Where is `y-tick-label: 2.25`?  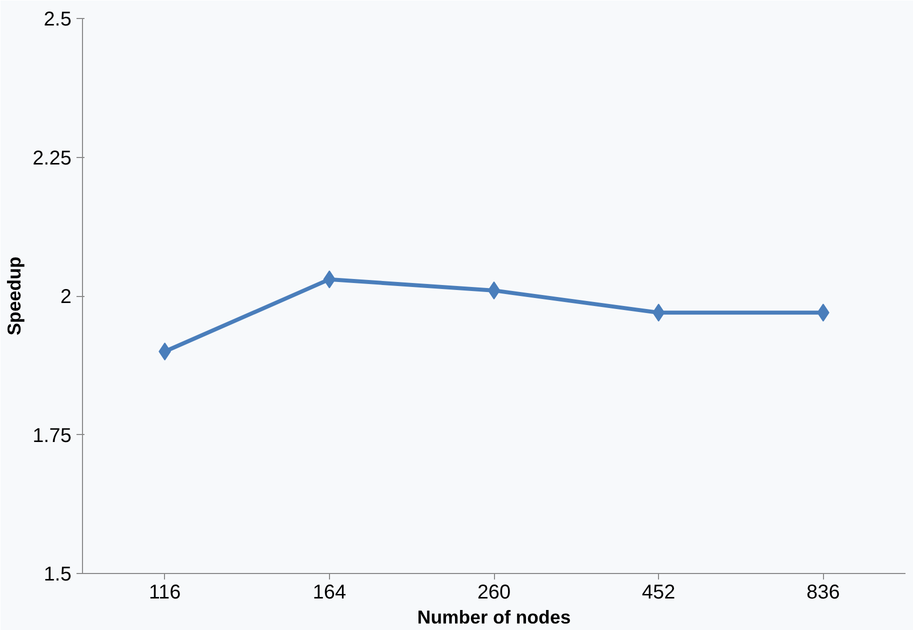 y-tick-label: 2.25 is located at coordinates (52, 158).